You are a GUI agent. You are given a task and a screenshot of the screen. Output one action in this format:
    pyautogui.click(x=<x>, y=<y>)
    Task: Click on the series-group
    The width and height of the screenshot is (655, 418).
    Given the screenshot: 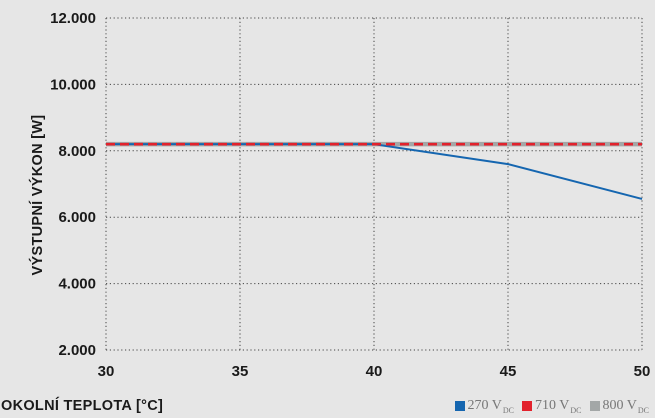 What is the action you would take?
    pyautogui.click(x=374, y=170)
    